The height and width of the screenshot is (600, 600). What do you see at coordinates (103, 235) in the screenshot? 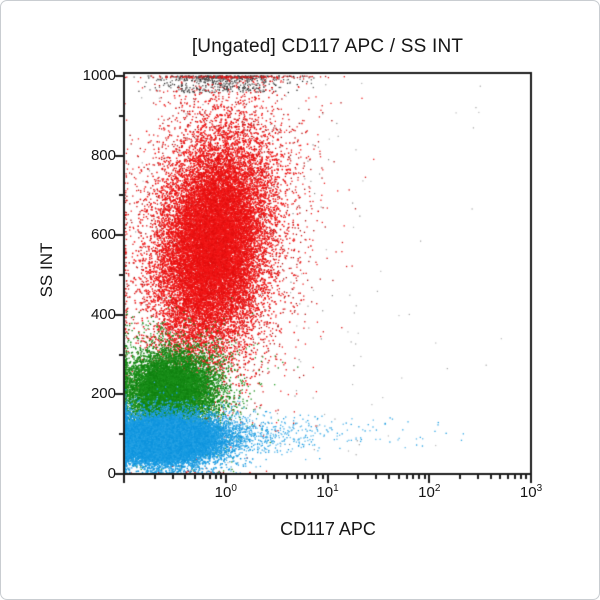
I see `y-tick-label-600: 600` at bounding box center [103, 235].